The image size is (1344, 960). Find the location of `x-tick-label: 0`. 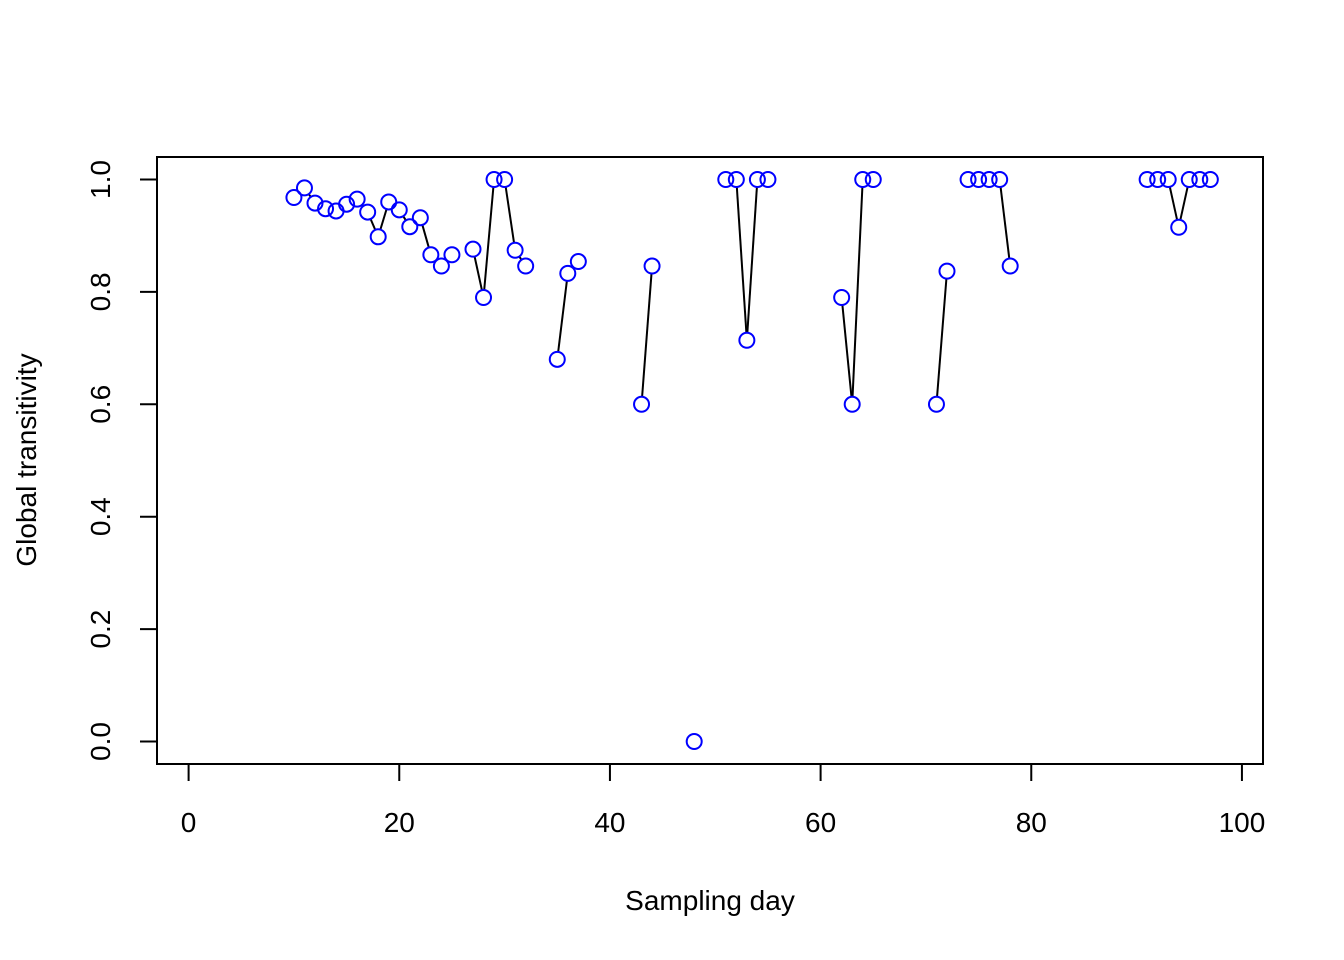

x-tick-label: 0 is located at coordinates (189, 822).